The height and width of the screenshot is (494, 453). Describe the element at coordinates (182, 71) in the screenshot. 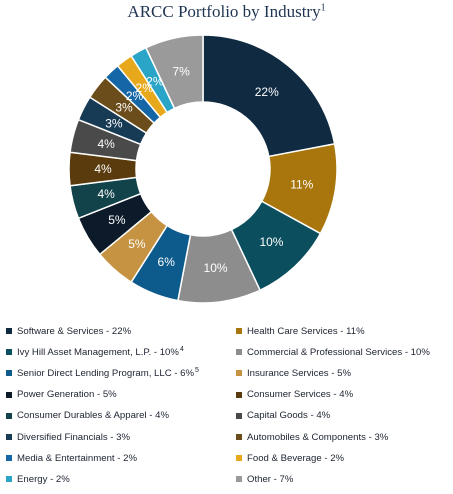

I see `slice-value-label: 7%` at that location.